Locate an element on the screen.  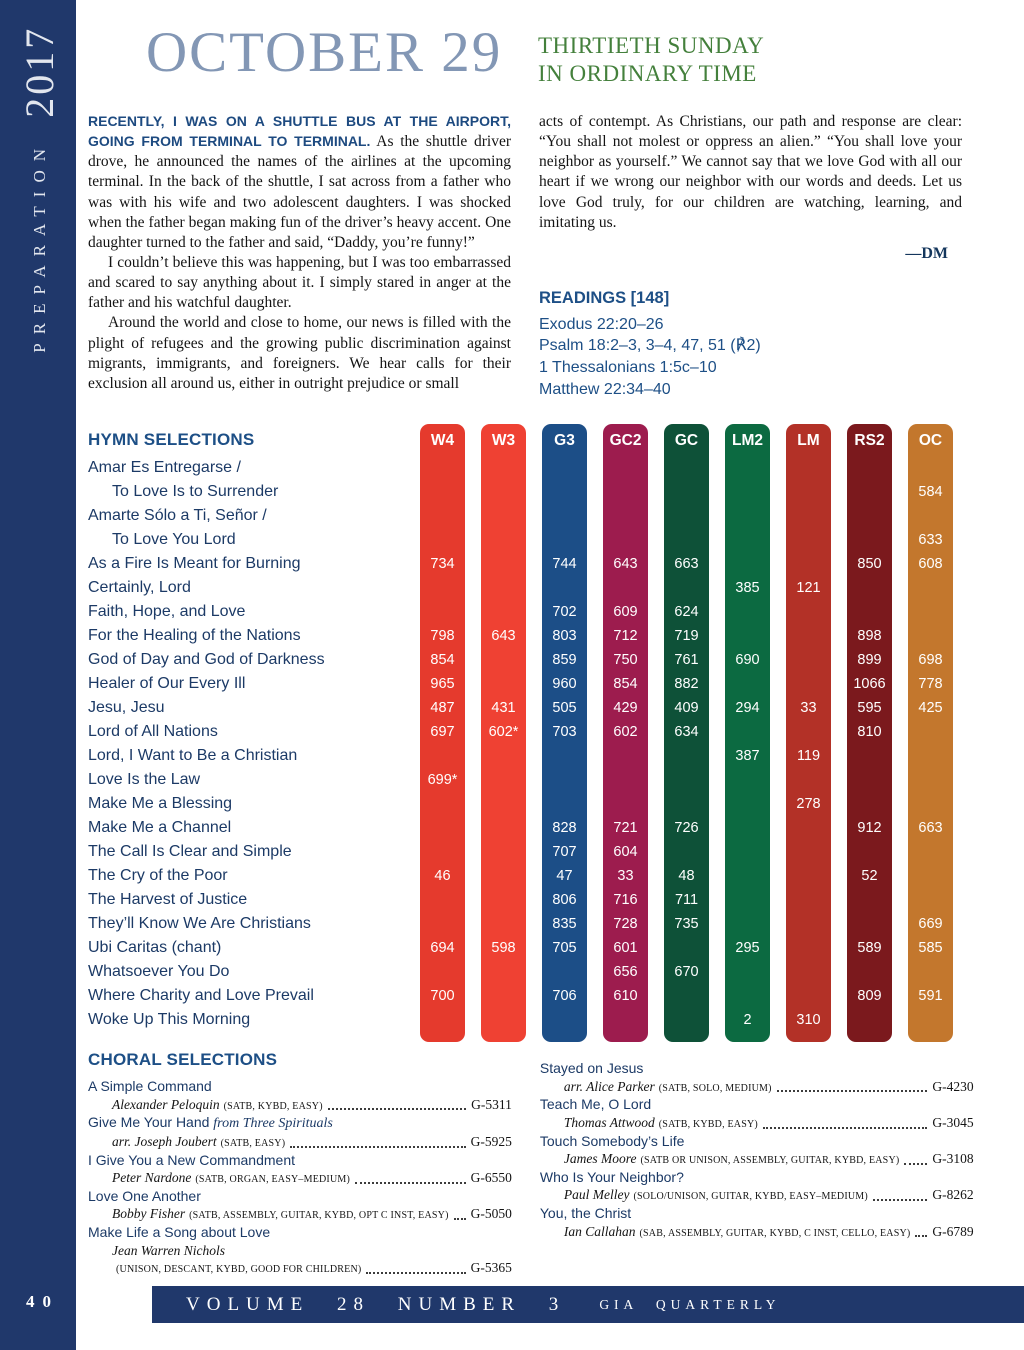
hymn-number-cell: 278 is located at coordinates (808, 804).